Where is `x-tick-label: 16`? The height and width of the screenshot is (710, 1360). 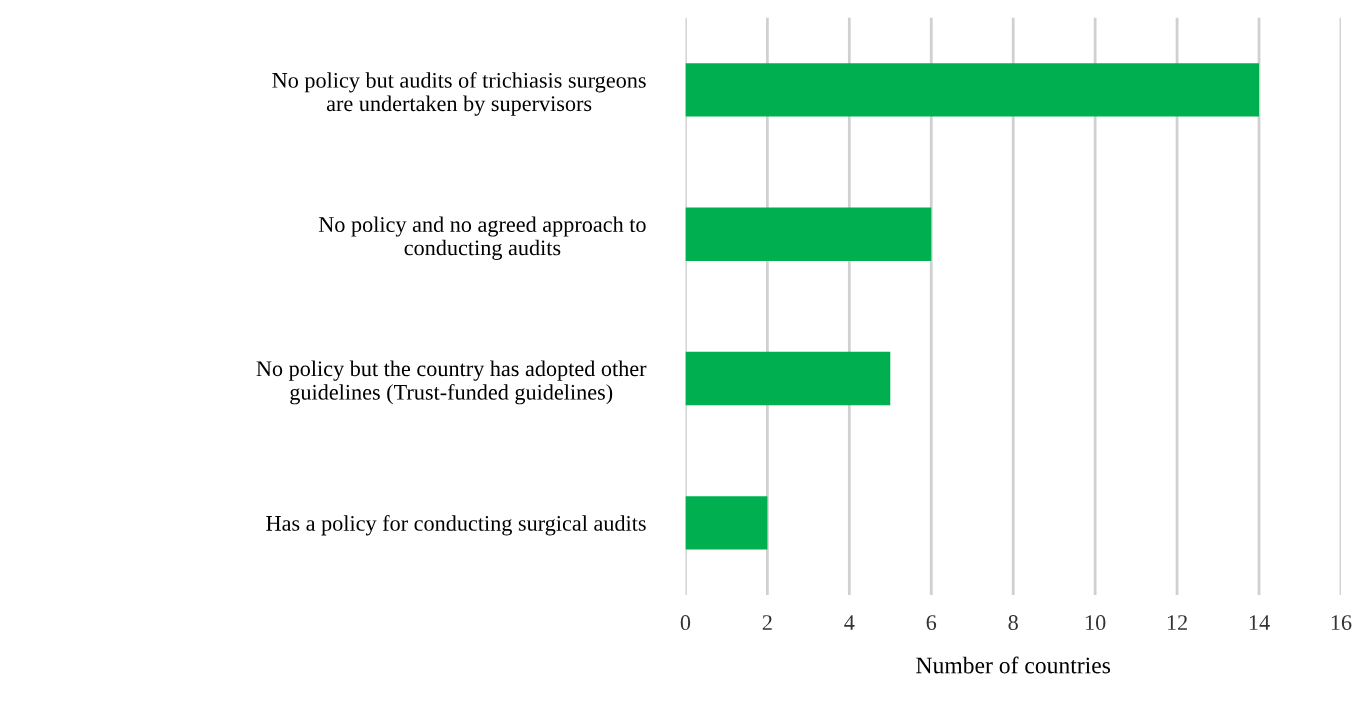
x-tick-label: 16 is located at coordinates (1341, 623).